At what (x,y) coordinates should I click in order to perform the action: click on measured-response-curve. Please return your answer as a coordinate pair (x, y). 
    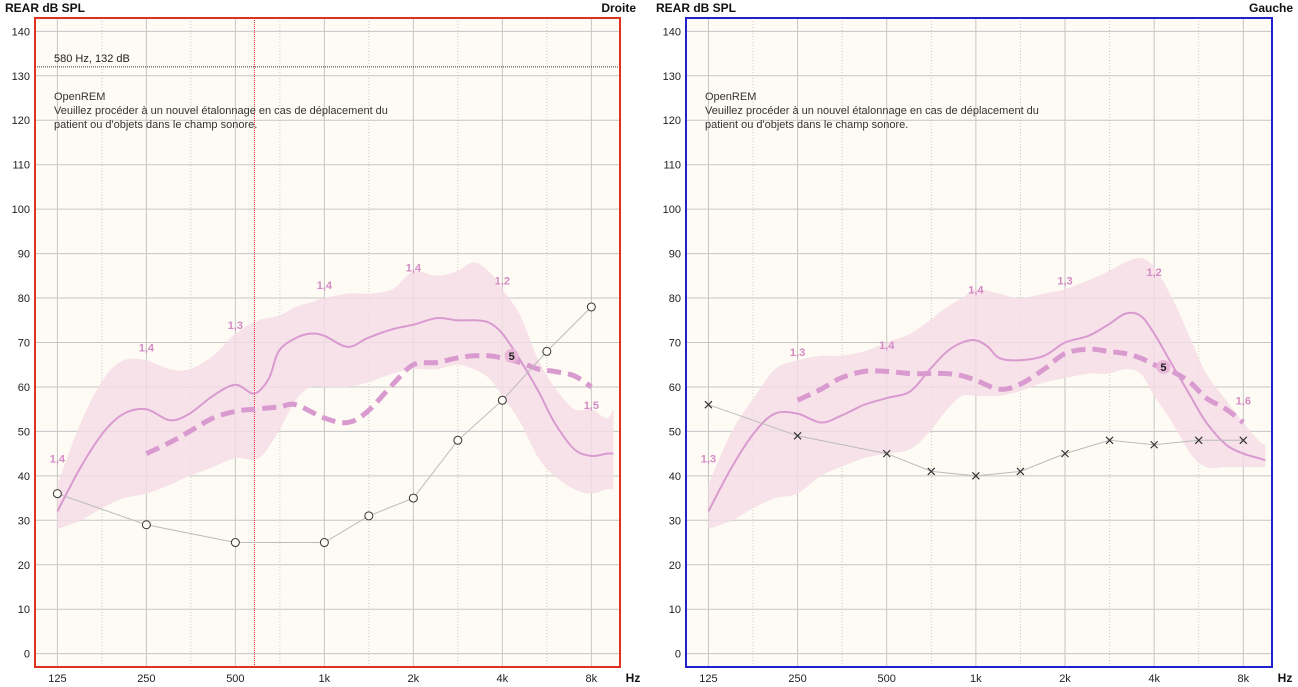
    Looking at the image, I should click on (986, 411).